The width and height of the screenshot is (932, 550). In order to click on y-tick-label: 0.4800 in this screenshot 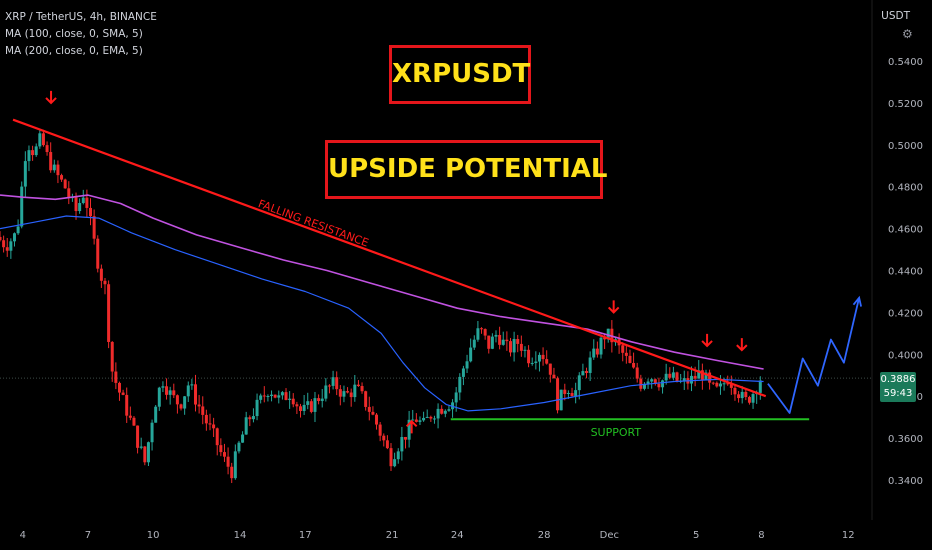, I will do `click(905, 188)`.